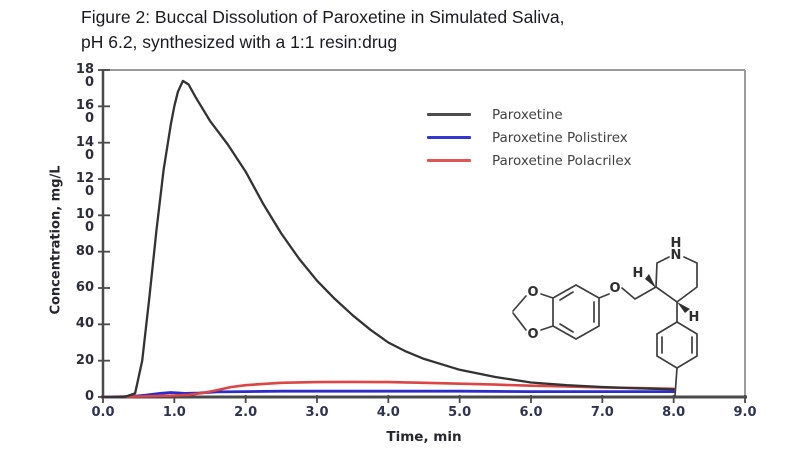  I want to click on legend-label: Paroxetine Polacrilex, so click(562, 160).